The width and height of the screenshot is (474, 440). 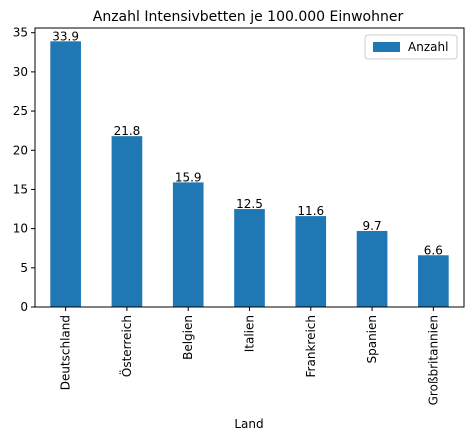 What do you see at coordinates (20, 111) in the screenshot?
I see `y-tick-label-5: 25` at bounding box center [20, 111].